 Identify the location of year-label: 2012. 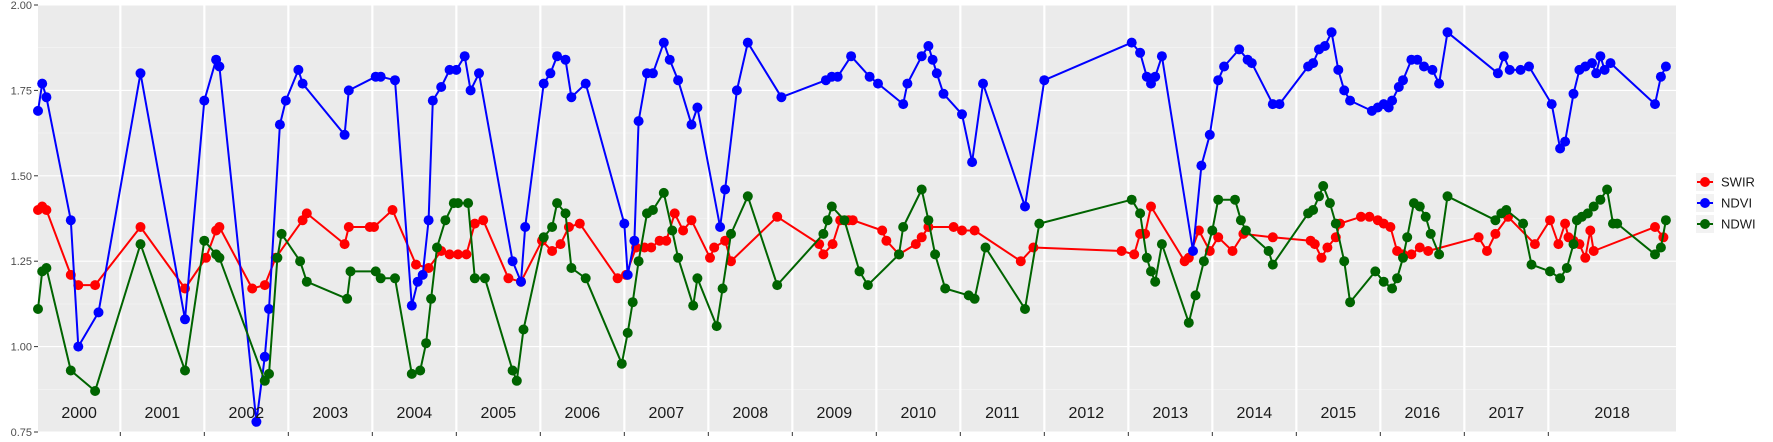
(1087, 413).